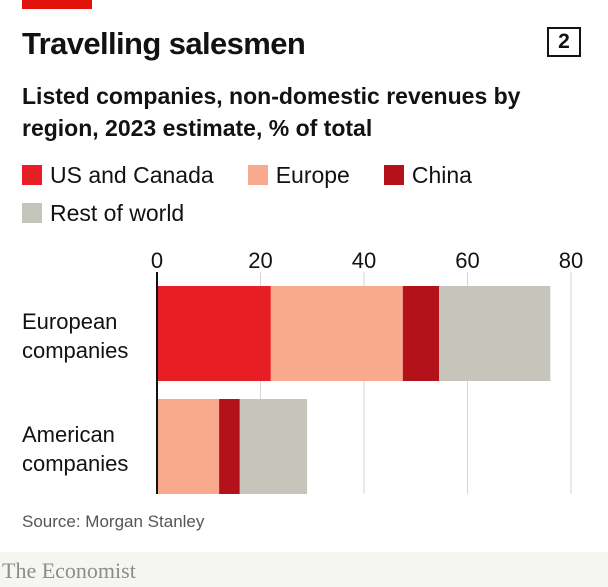  I want to click on legend-row: Rest of world, so click(302, 213).